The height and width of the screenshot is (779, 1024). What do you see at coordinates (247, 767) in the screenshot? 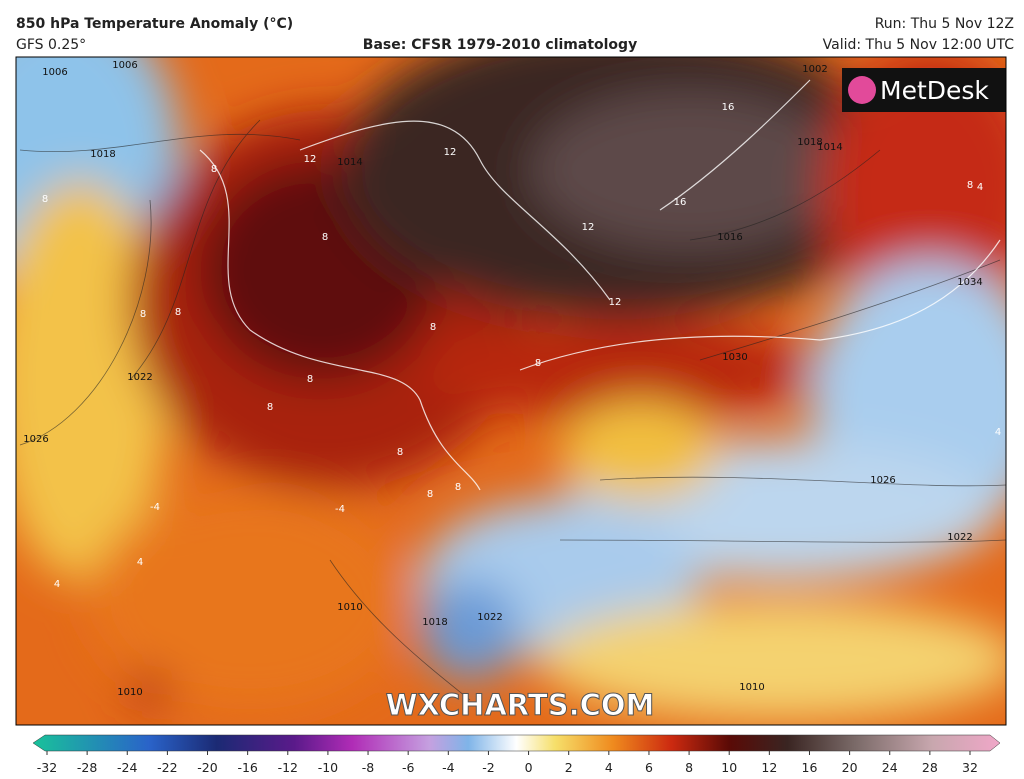
I see `colorbar-tick-label: -16` at bounding box center [247, 767].